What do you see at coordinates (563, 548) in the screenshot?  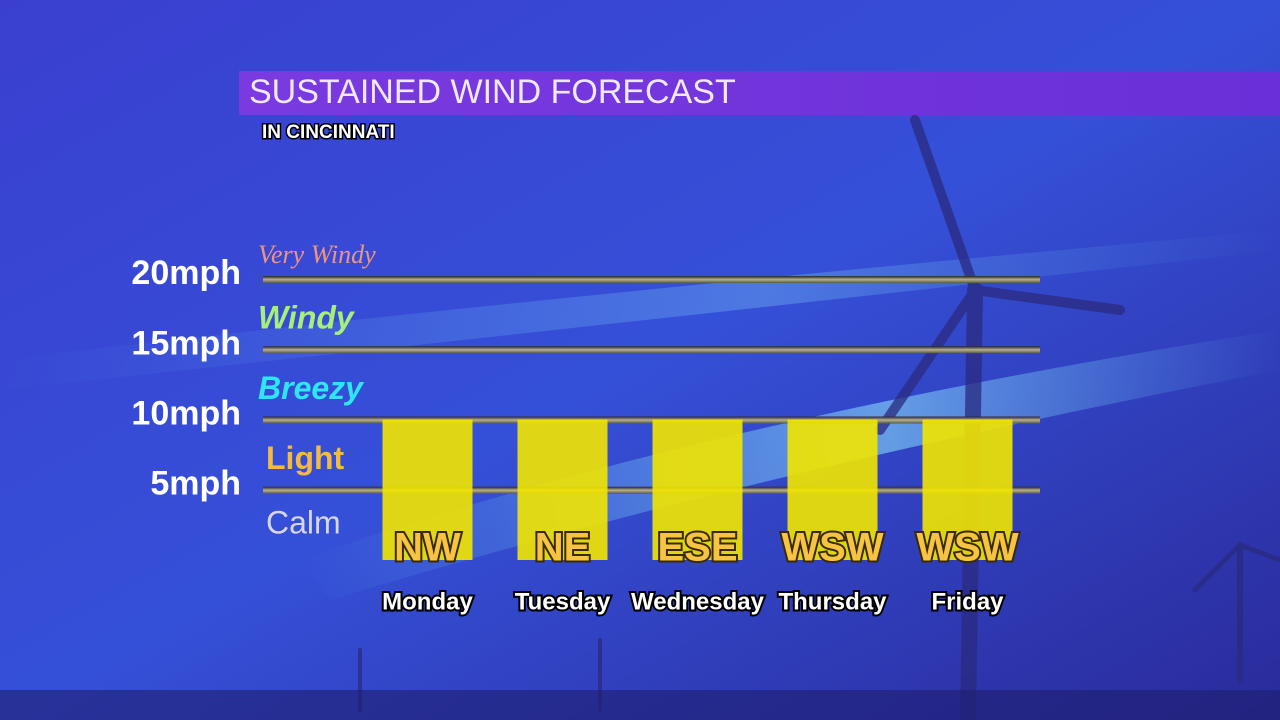 I see `wind-direction: NE` at bounding box center [563, 548].